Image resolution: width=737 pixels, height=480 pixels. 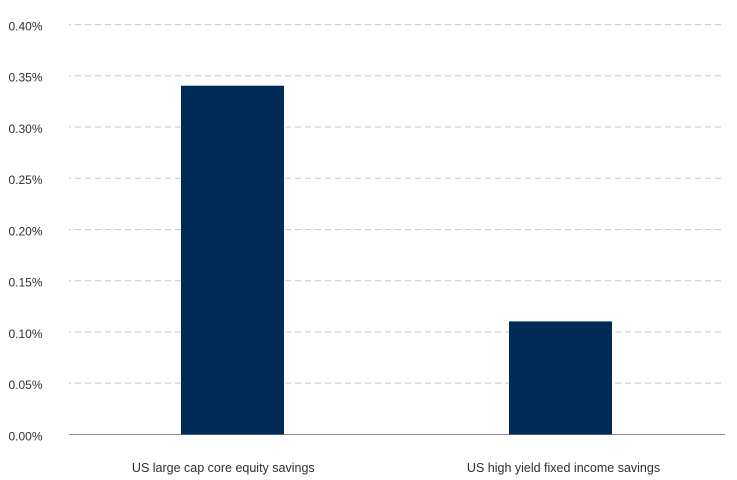 I want to click on svg-text:US large cap core equity savin: US large cap core equity savings, so click(x=223, y=468).